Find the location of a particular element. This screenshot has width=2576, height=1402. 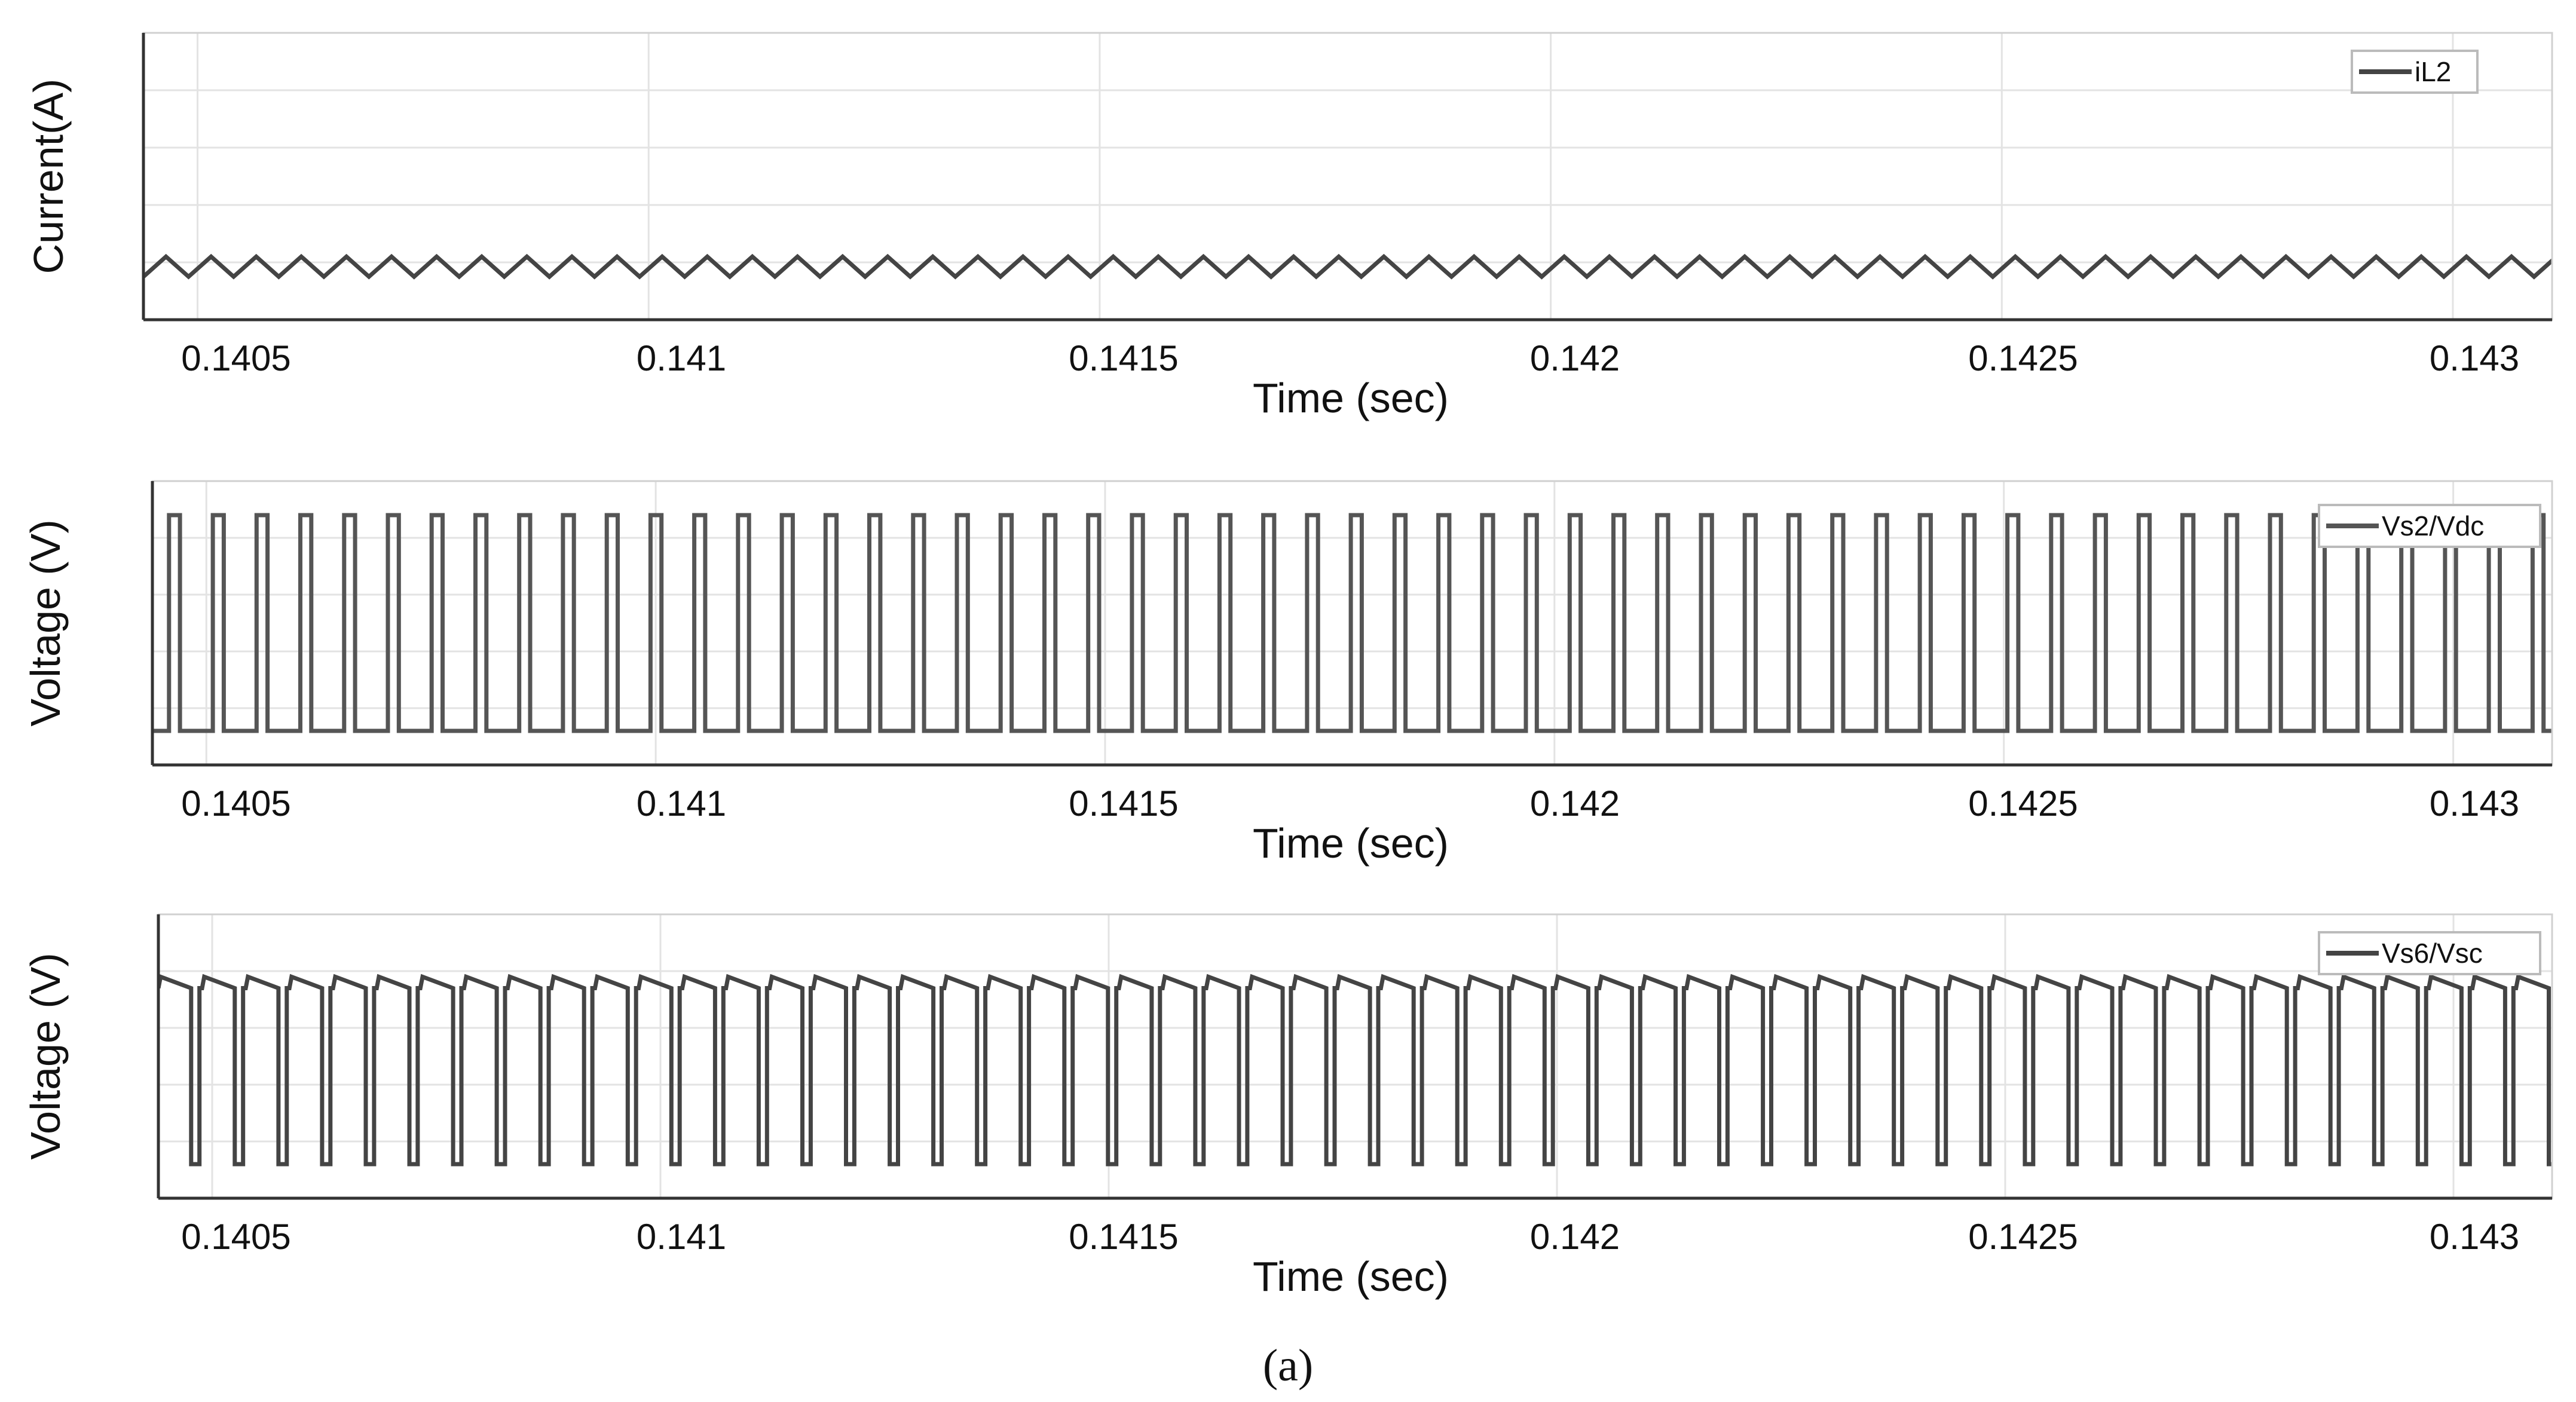

legend-label: Vs6/Vsc is located at coordinates (2432, 953).